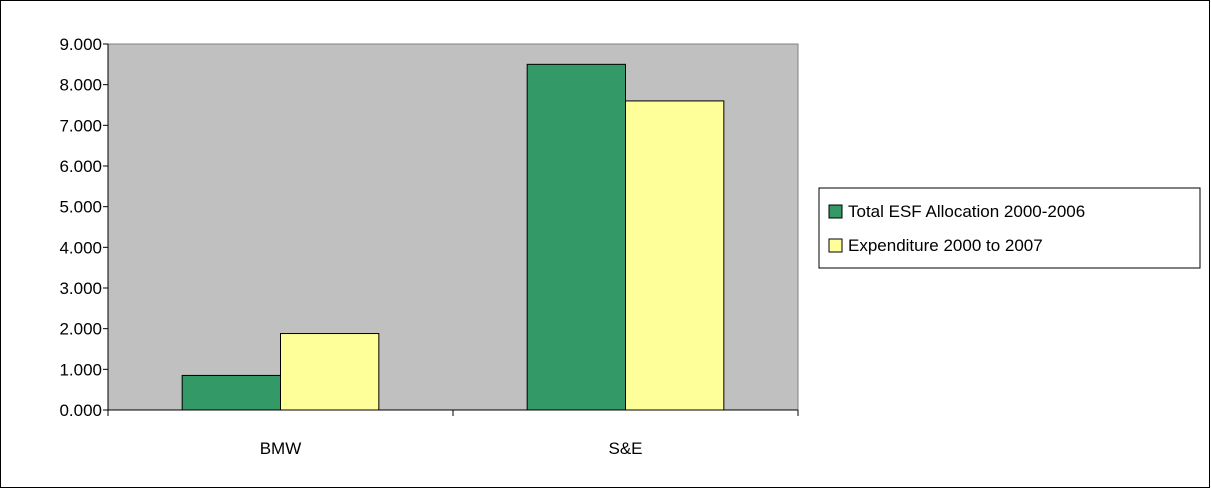  Describe the element at coordinates (80, 329) in the screenshot. I see `y-tick-label: 2.000` at that location.